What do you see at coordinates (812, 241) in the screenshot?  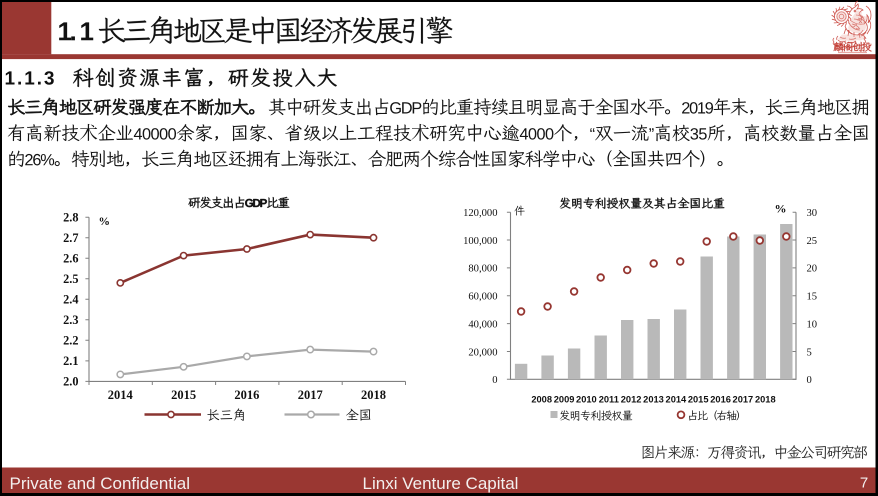 I see `svg-text: 25` at bounding box center [812, 241].